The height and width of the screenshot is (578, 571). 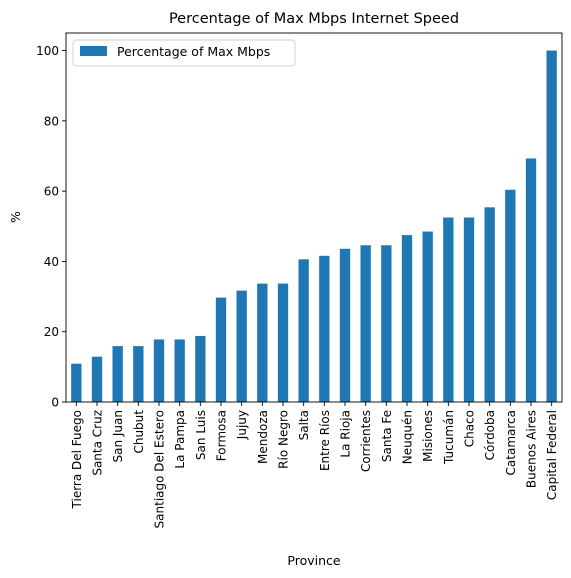 What do you see at coordinates (325, 440) in the screenshot?
I see `x-tick-label: Entre Ríos` at bounding box center [325, 440].